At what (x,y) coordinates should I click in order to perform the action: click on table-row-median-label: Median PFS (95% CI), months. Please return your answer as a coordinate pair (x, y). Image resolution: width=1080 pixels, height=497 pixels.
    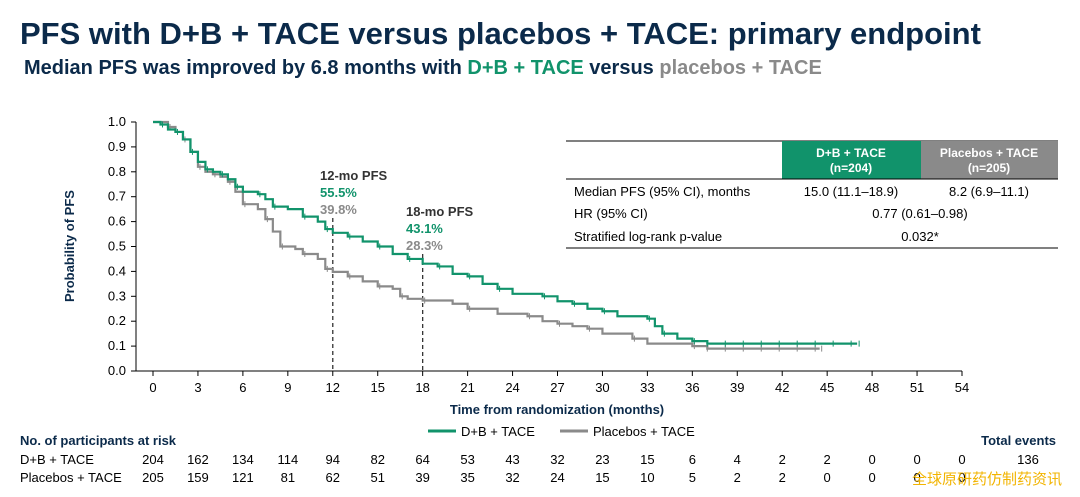
    Looking at the image, I should click on (662, 191).